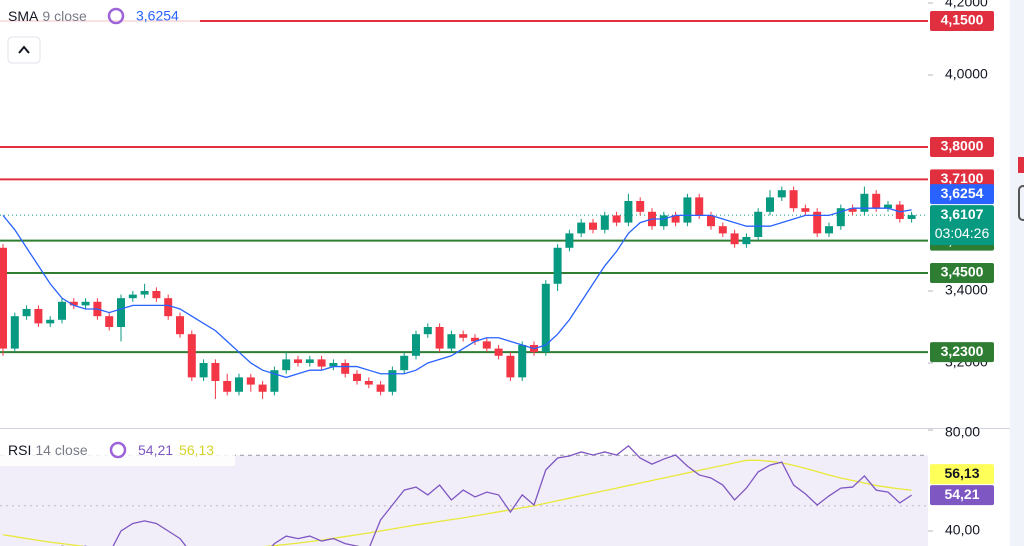 This screenshot has height=546, width=1024. I want to click on rsi-tag-bg, so click(962, 495).